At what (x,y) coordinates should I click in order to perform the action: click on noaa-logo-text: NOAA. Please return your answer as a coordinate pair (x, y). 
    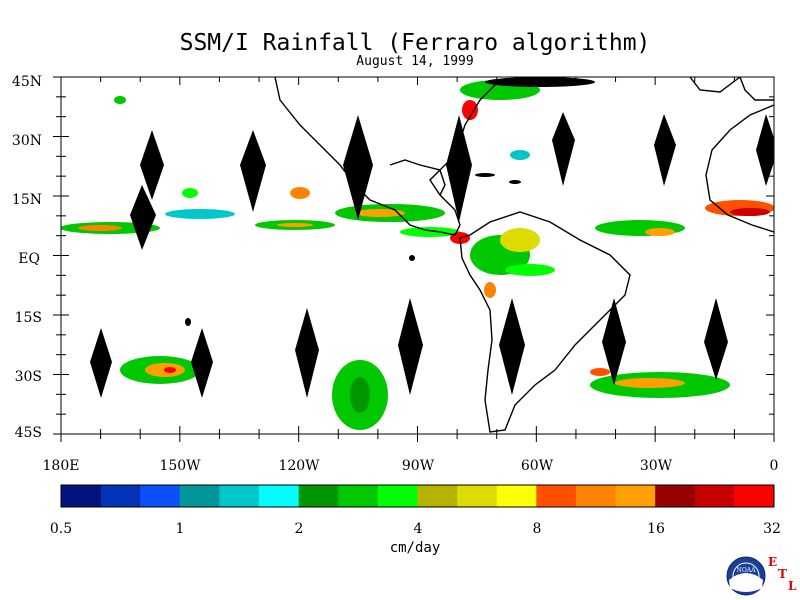
    Looking at the image, I should click on (747, 570).